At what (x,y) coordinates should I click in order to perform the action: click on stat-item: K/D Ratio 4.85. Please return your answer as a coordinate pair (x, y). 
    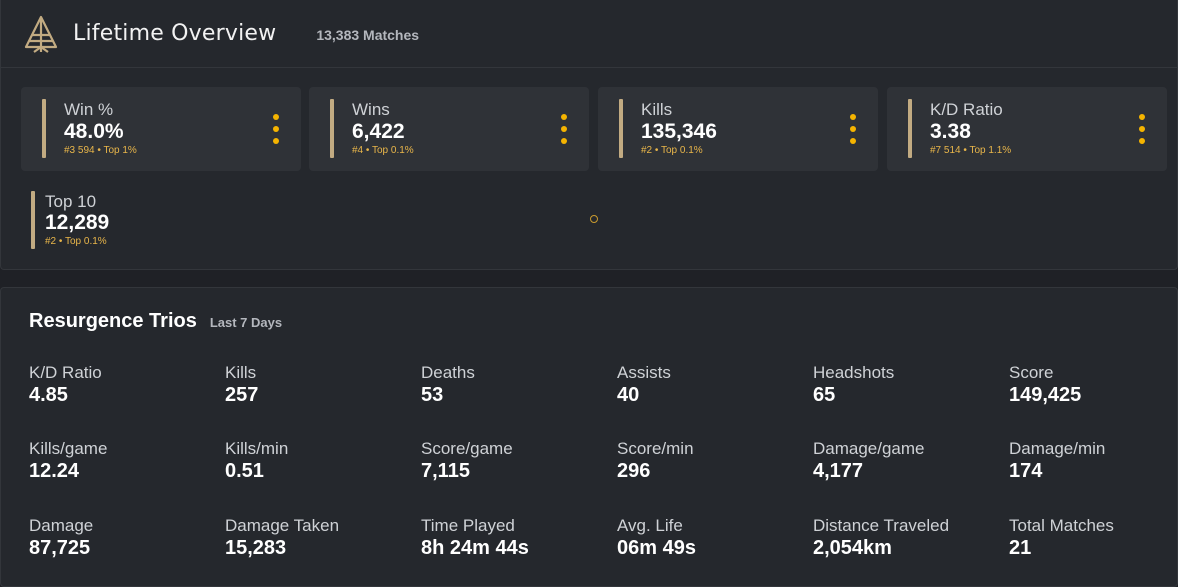
    Looking at the image, I should click on (124, 385).